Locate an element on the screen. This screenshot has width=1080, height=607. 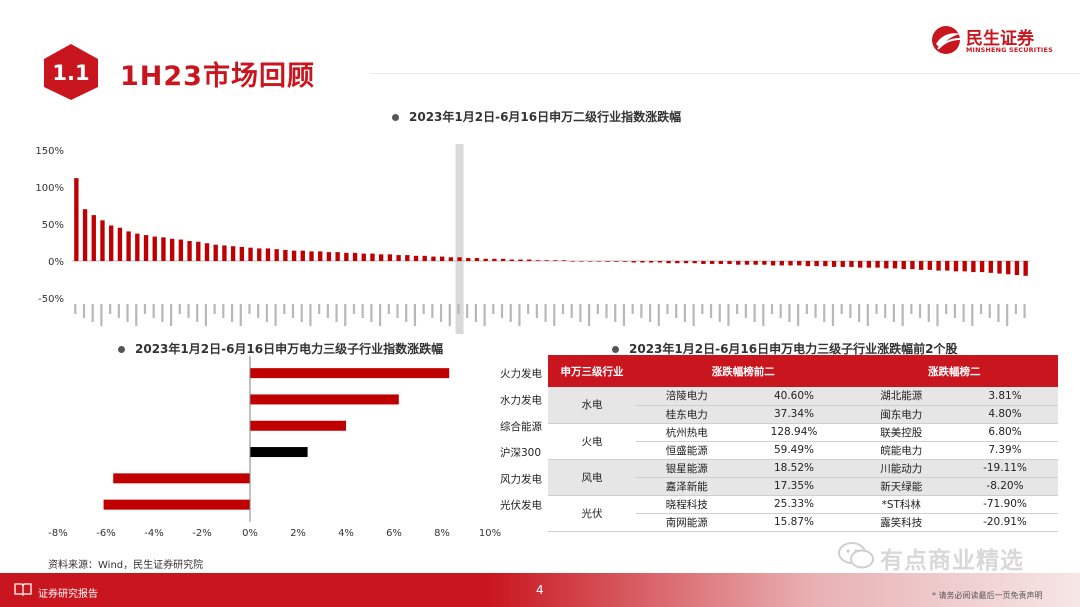
source-note: 资料来源：Wind，民生证券研究院 is located at coordinates (126, 565).